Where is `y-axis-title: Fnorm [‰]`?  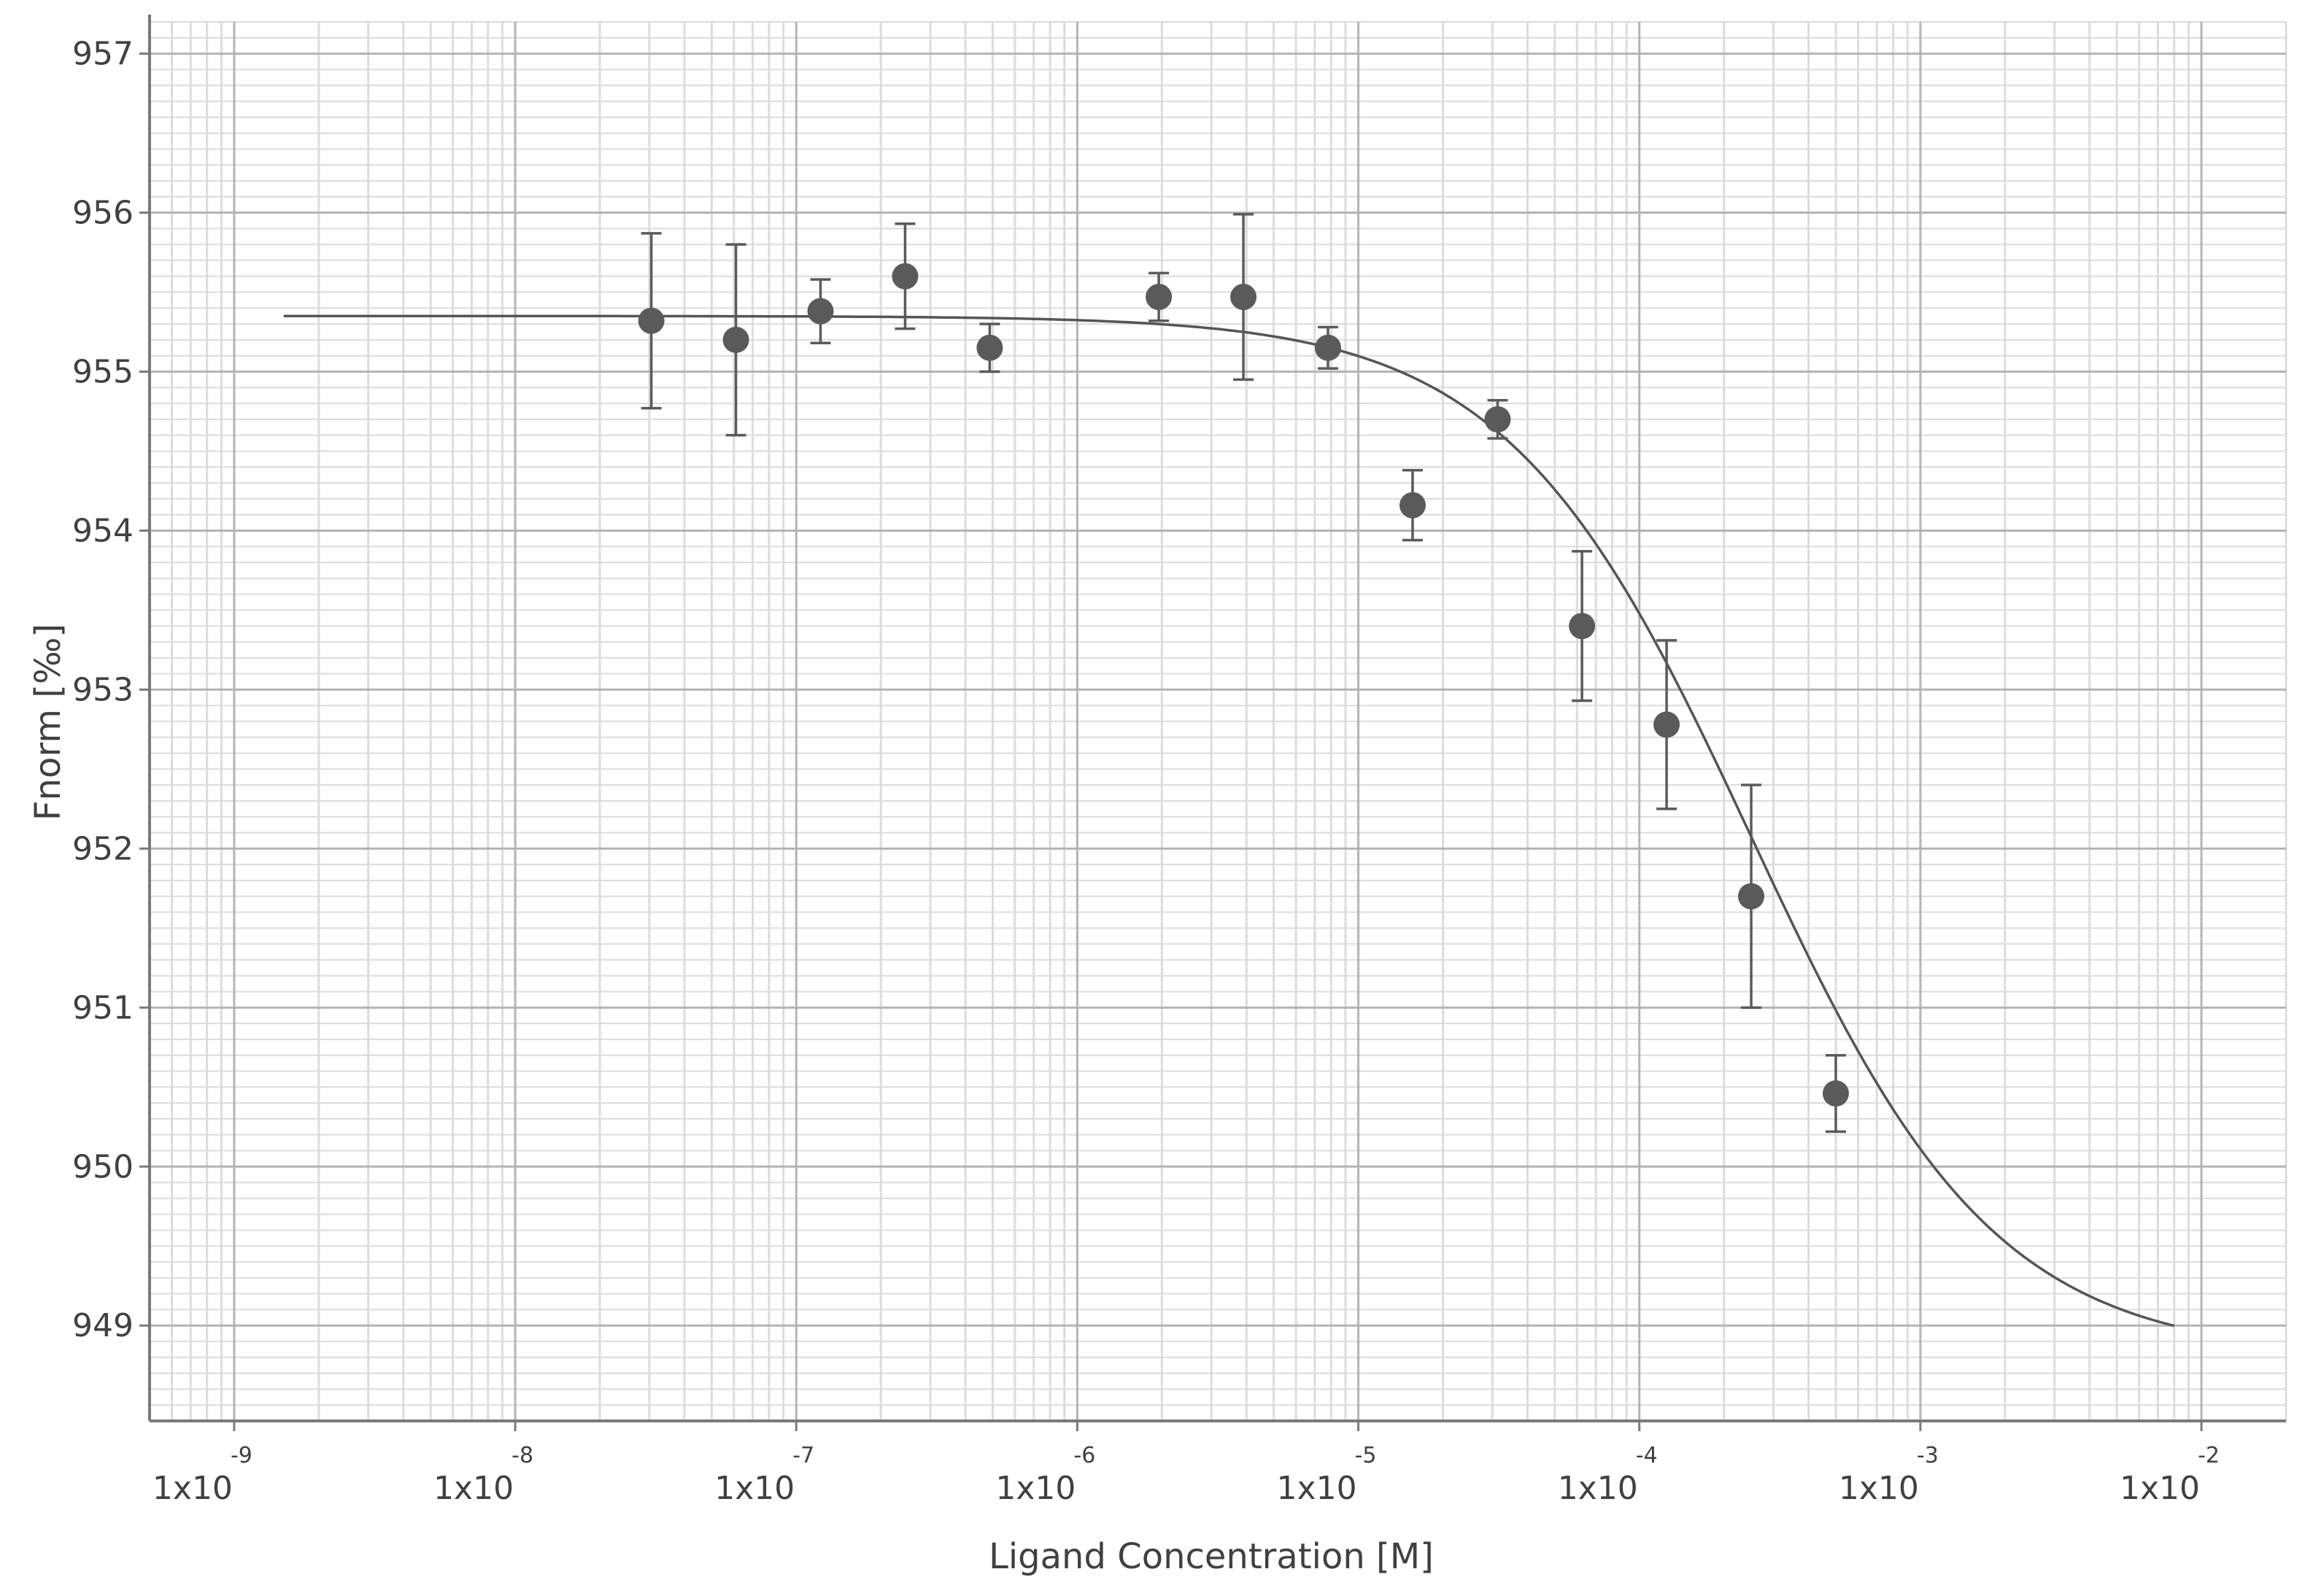
y-axis-title: Fnorm [‰] is located at coordinates (49, 722).